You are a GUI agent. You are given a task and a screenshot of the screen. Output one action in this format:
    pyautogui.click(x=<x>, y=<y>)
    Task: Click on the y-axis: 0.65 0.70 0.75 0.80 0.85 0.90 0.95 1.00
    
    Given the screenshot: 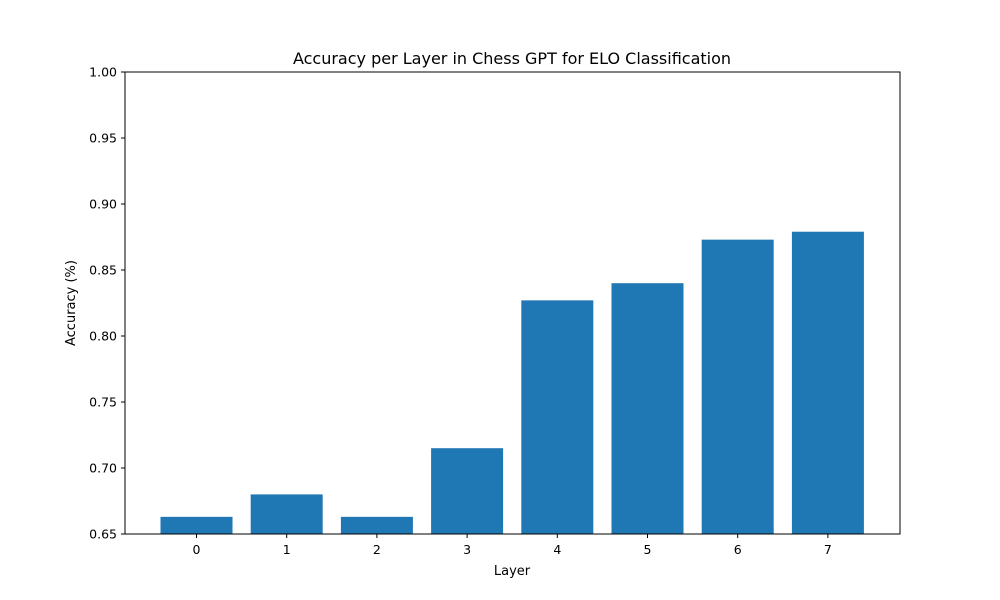 What is the action you would take?
    pyautogui.click(x=107, y=303)
    